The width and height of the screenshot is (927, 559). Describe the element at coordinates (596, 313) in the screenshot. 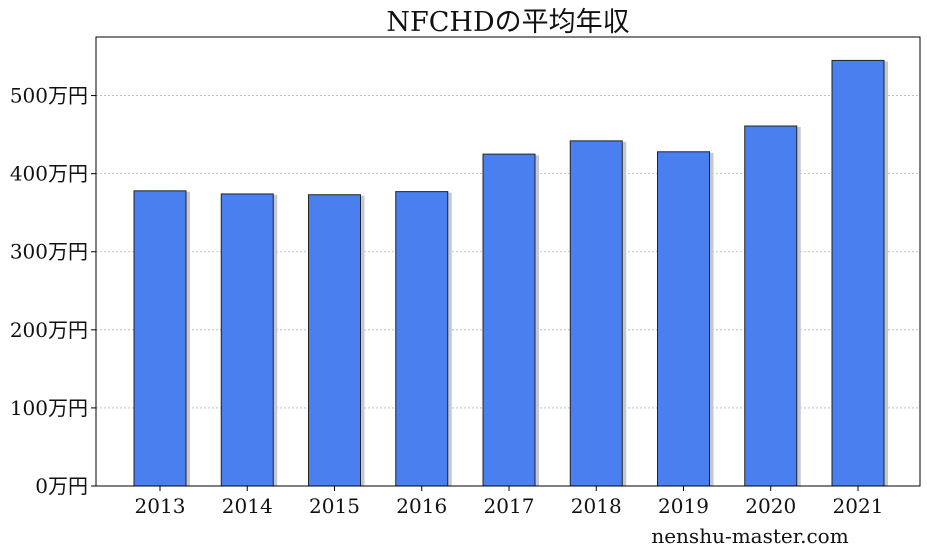

I see `bar-2018` at that location.